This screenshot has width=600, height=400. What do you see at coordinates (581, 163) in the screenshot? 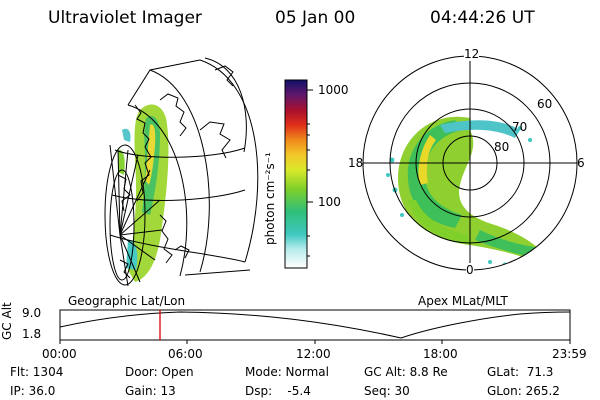
I see `mlt-label-6: 6` at bounding box center [581, 163].